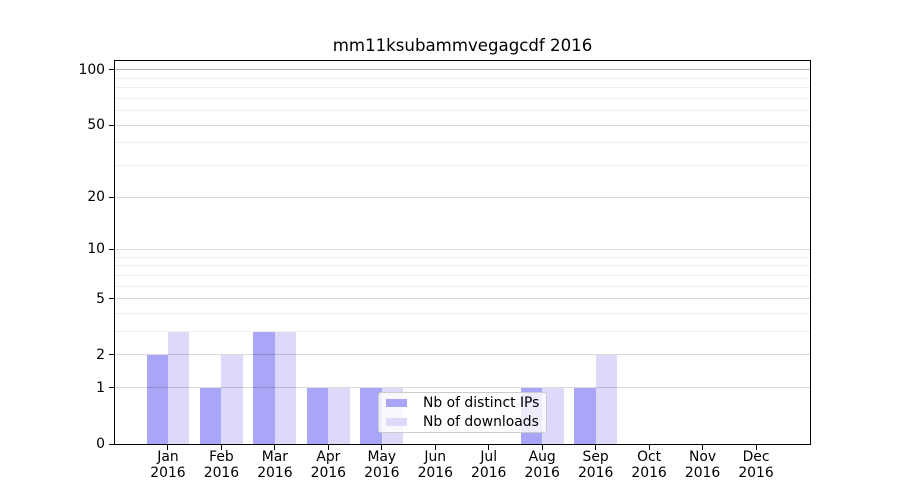 The height and width of the screenshot is (500, 900). What do you see at coordinates (96, 125) in the screenshot?
I see `y-tick-label: 50` at bounding box center [96, 125].